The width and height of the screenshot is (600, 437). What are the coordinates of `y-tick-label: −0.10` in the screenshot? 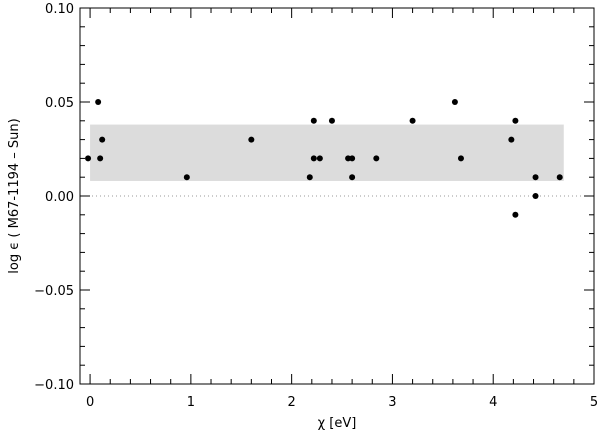 It's located at (54, 385).